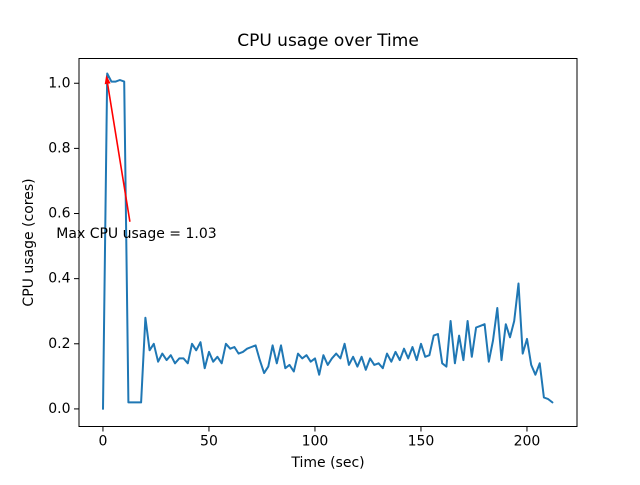  I want to click on annotation-arrowhead-icon, so click(107, 80).